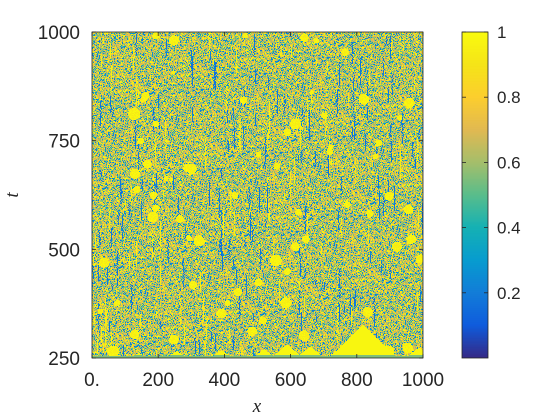 The height and width of the screenshot is (420, 560). I want to click on colorbar-tick-label: 0.2, so click(509, 293).